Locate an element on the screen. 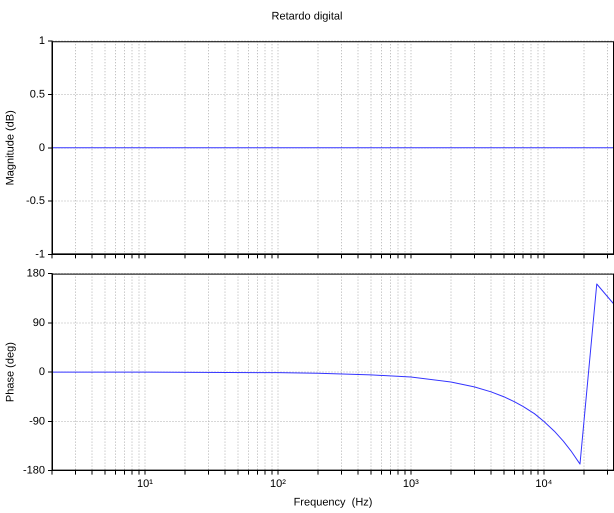 This screenshot has height=513, width=614. y-tick-label: 1 is located at coordinates (41, 41).